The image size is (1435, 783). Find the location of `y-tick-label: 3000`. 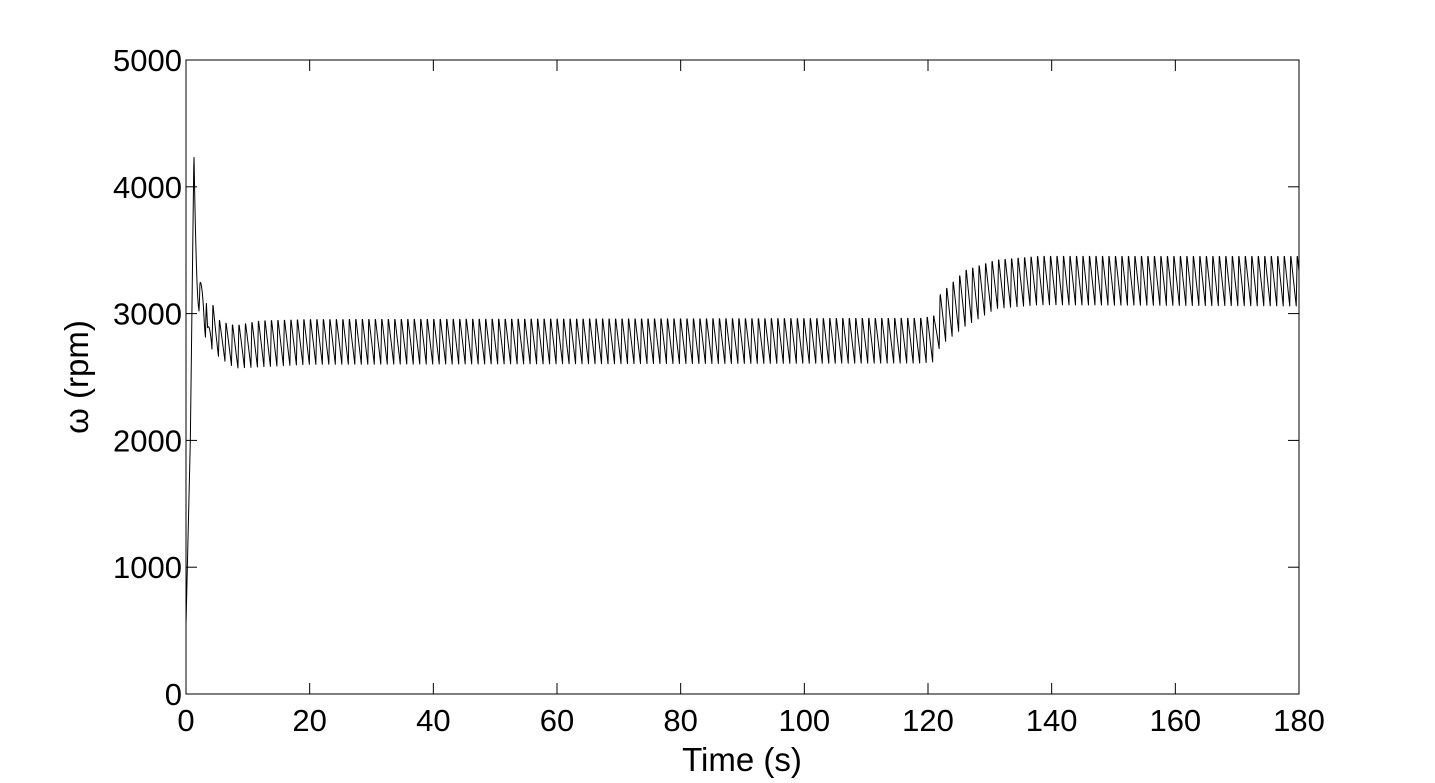

y-tick-label: 3000 is located at coordinates (147, 314).